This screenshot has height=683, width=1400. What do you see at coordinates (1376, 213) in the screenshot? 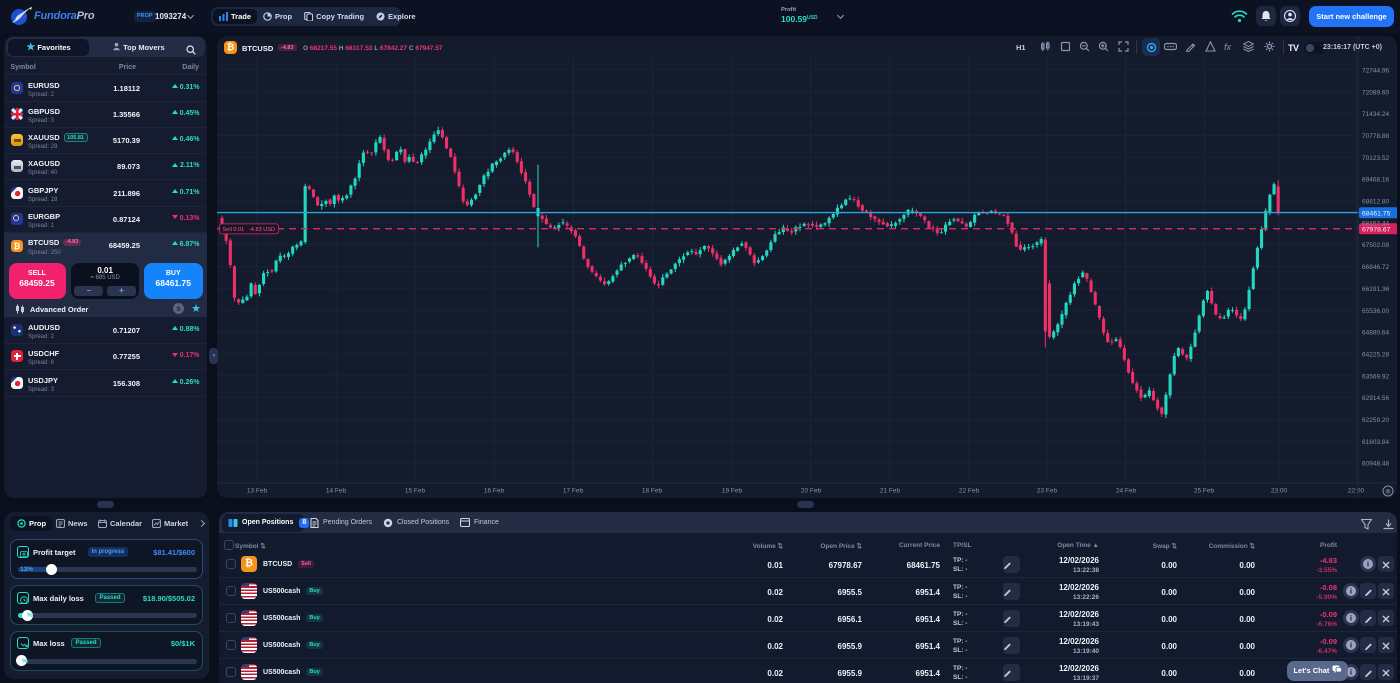
I see `svg-text: 68461.75` at bounding box center [1376, 213].